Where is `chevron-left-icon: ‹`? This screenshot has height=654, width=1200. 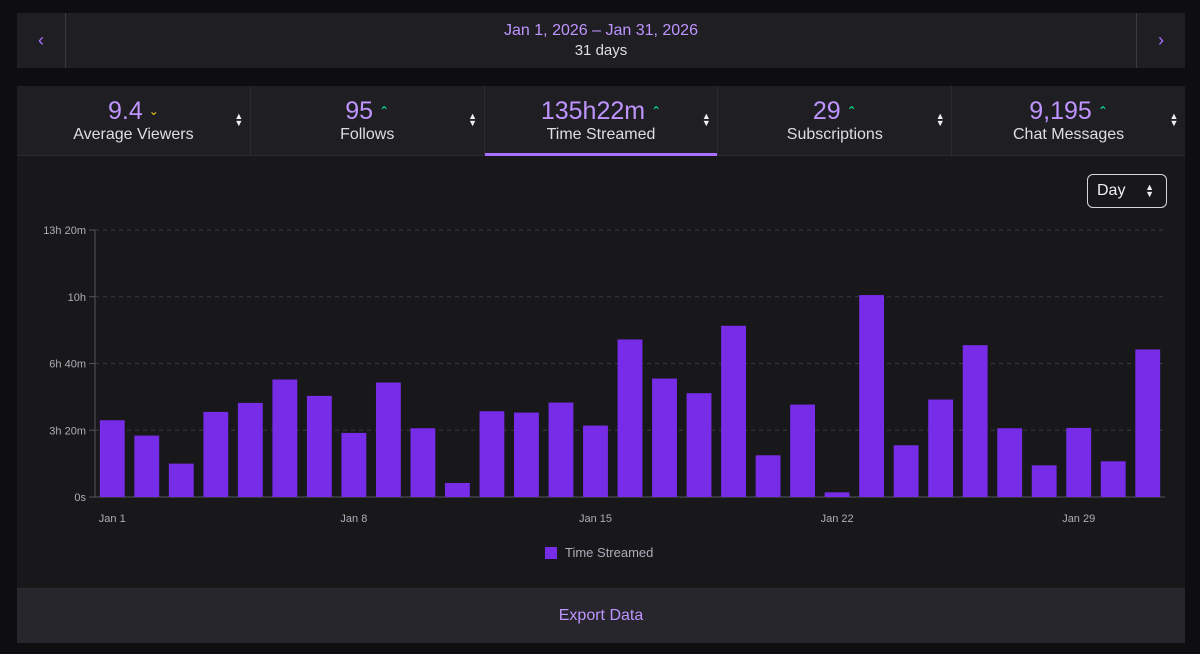
chevron-left-icon: ‹ is located at coordinates (41, 40).